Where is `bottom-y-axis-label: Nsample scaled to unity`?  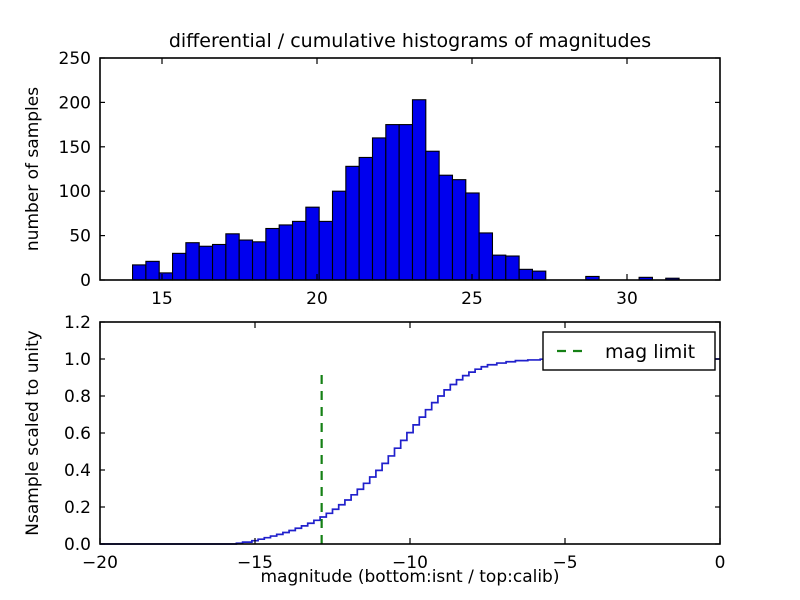
bottom-y-axis-label: Nsample scaled to unity is located at coordinates (33, 432).